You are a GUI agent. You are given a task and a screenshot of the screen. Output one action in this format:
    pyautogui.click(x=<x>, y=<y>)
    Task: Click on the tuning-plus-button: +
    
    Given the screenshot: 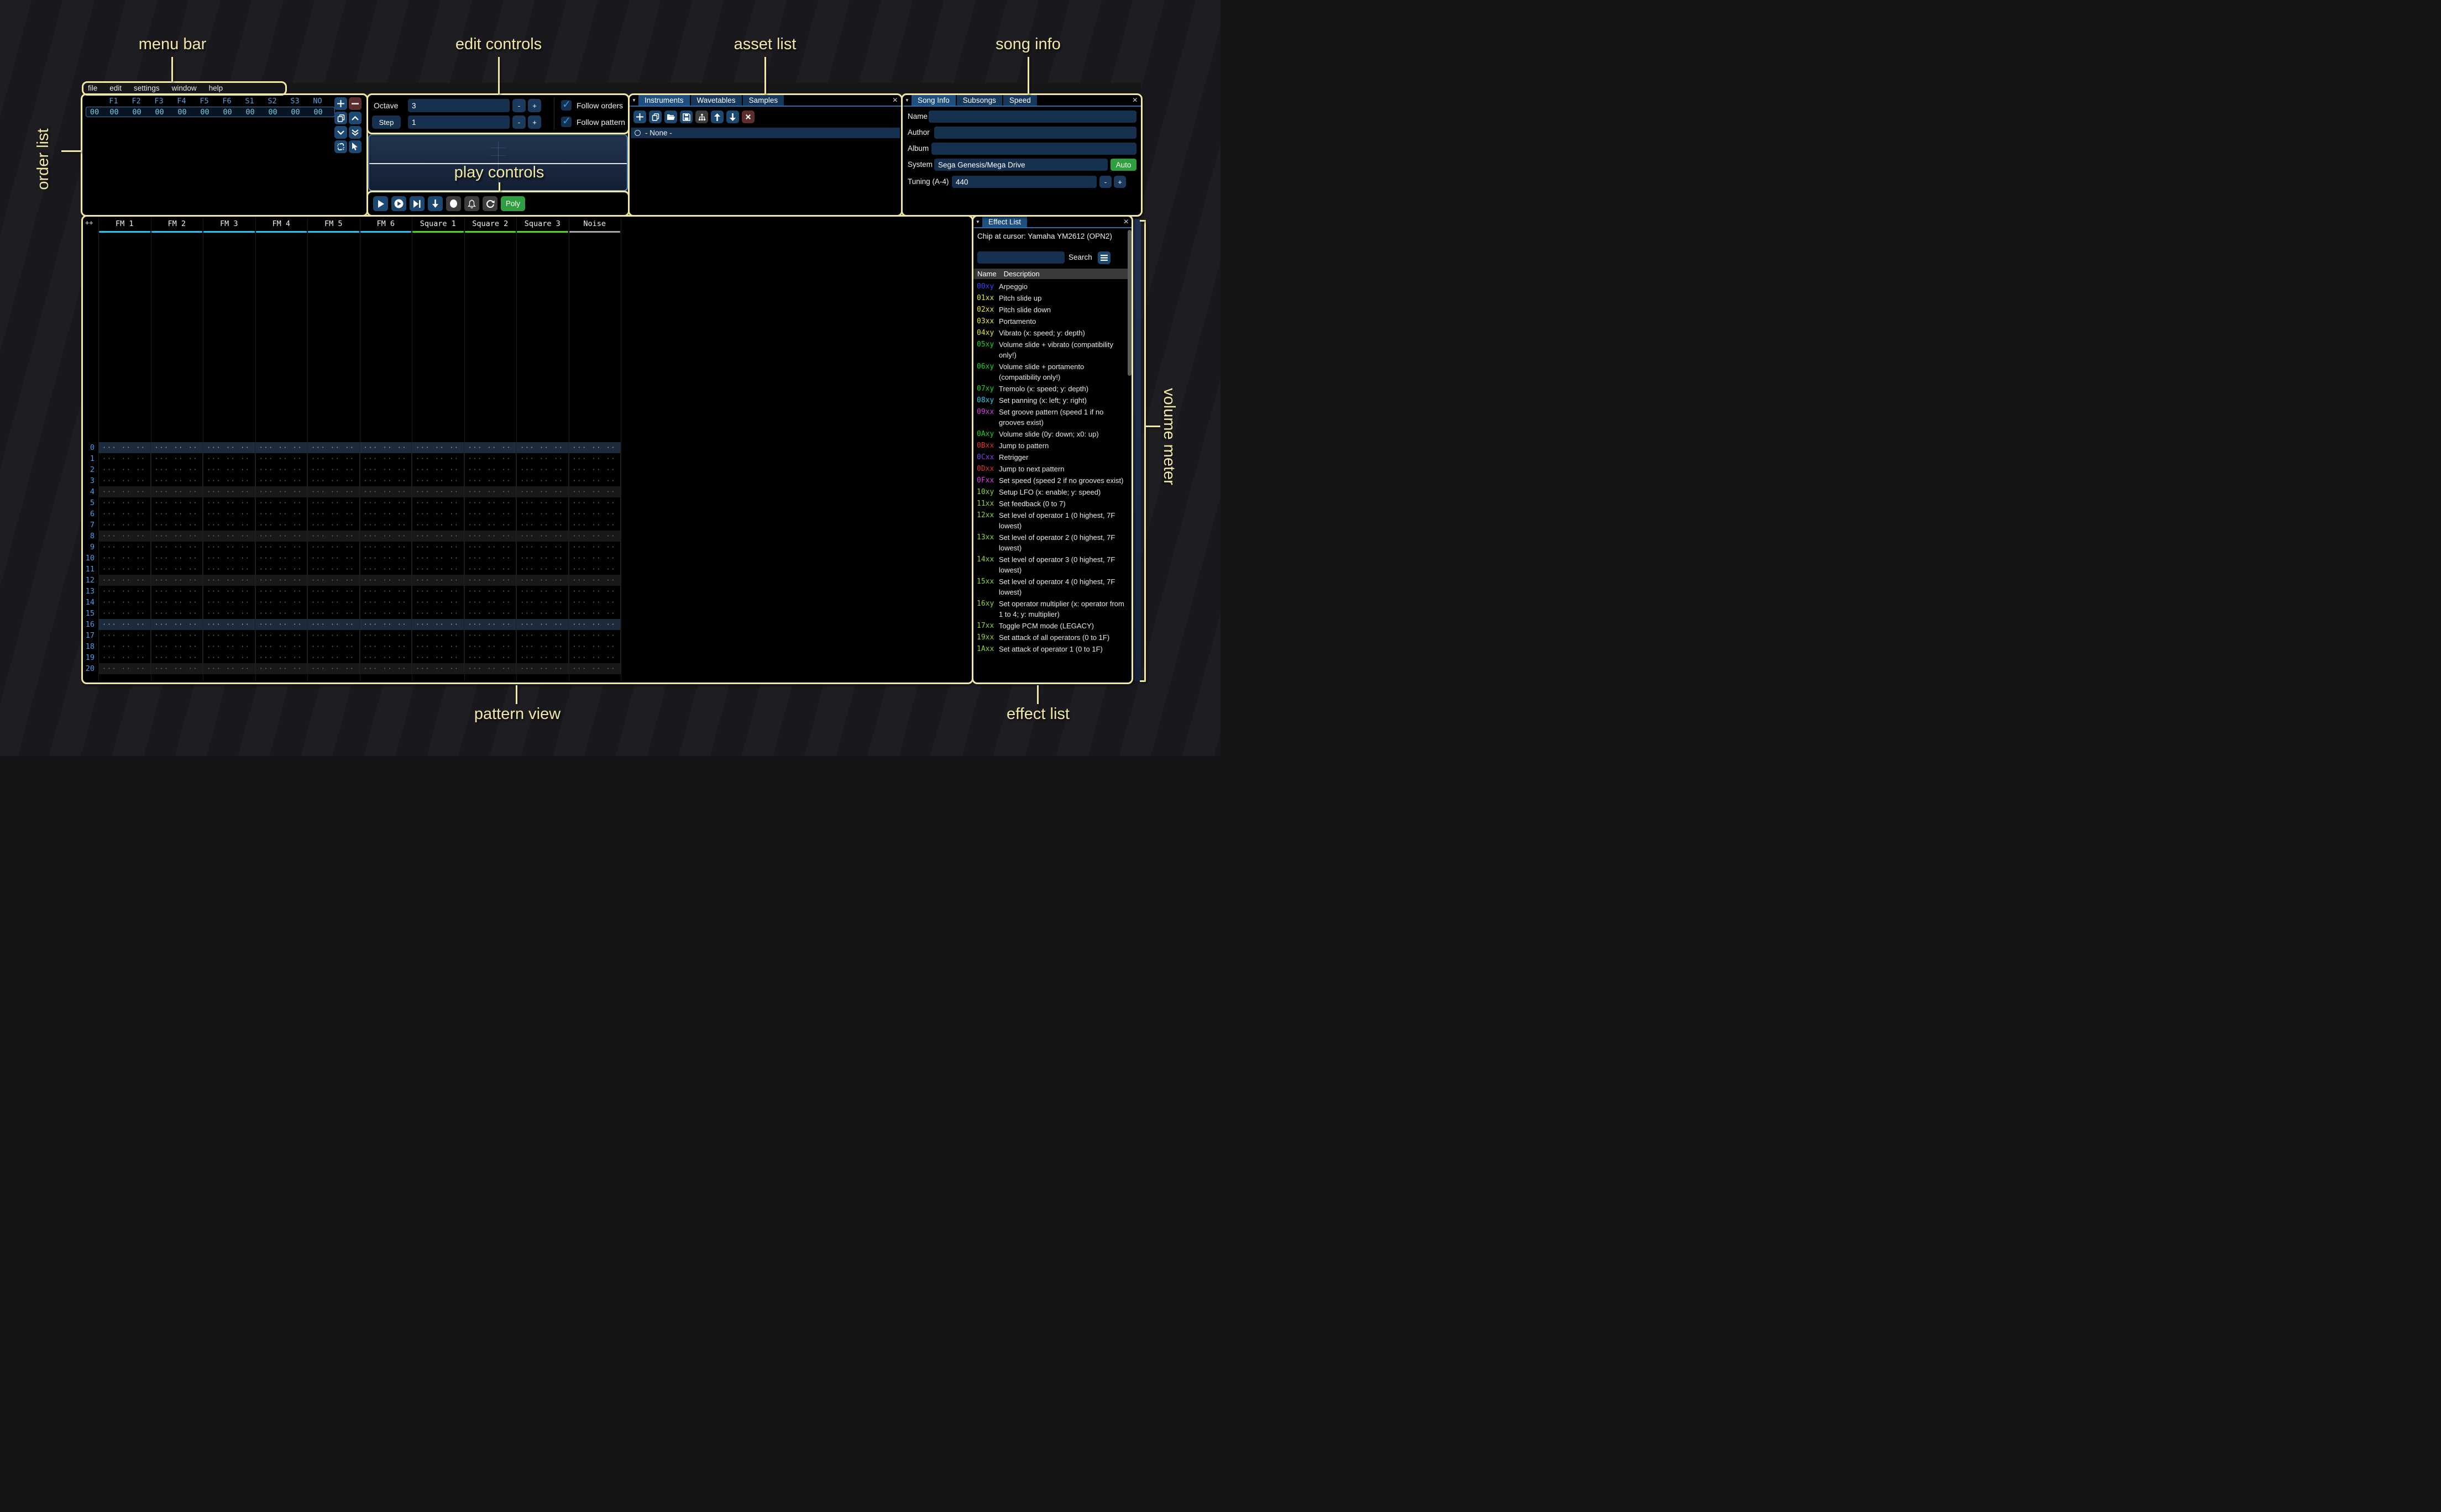 What is the action you would take?
    pyautogui.click(x=1120, y=182)
    